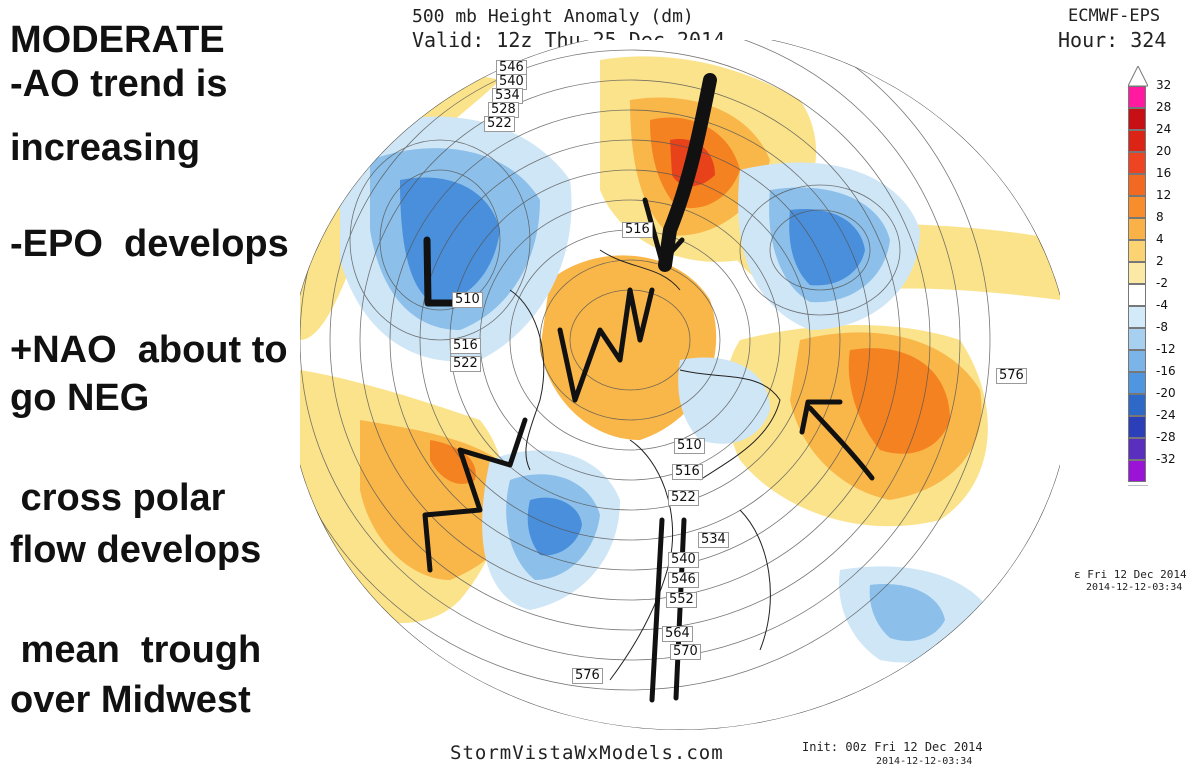  What do you see at coordinates (119, 84) in the screenshot?
I see `note-line: -AO trend is` at bounding box center [119, 84].